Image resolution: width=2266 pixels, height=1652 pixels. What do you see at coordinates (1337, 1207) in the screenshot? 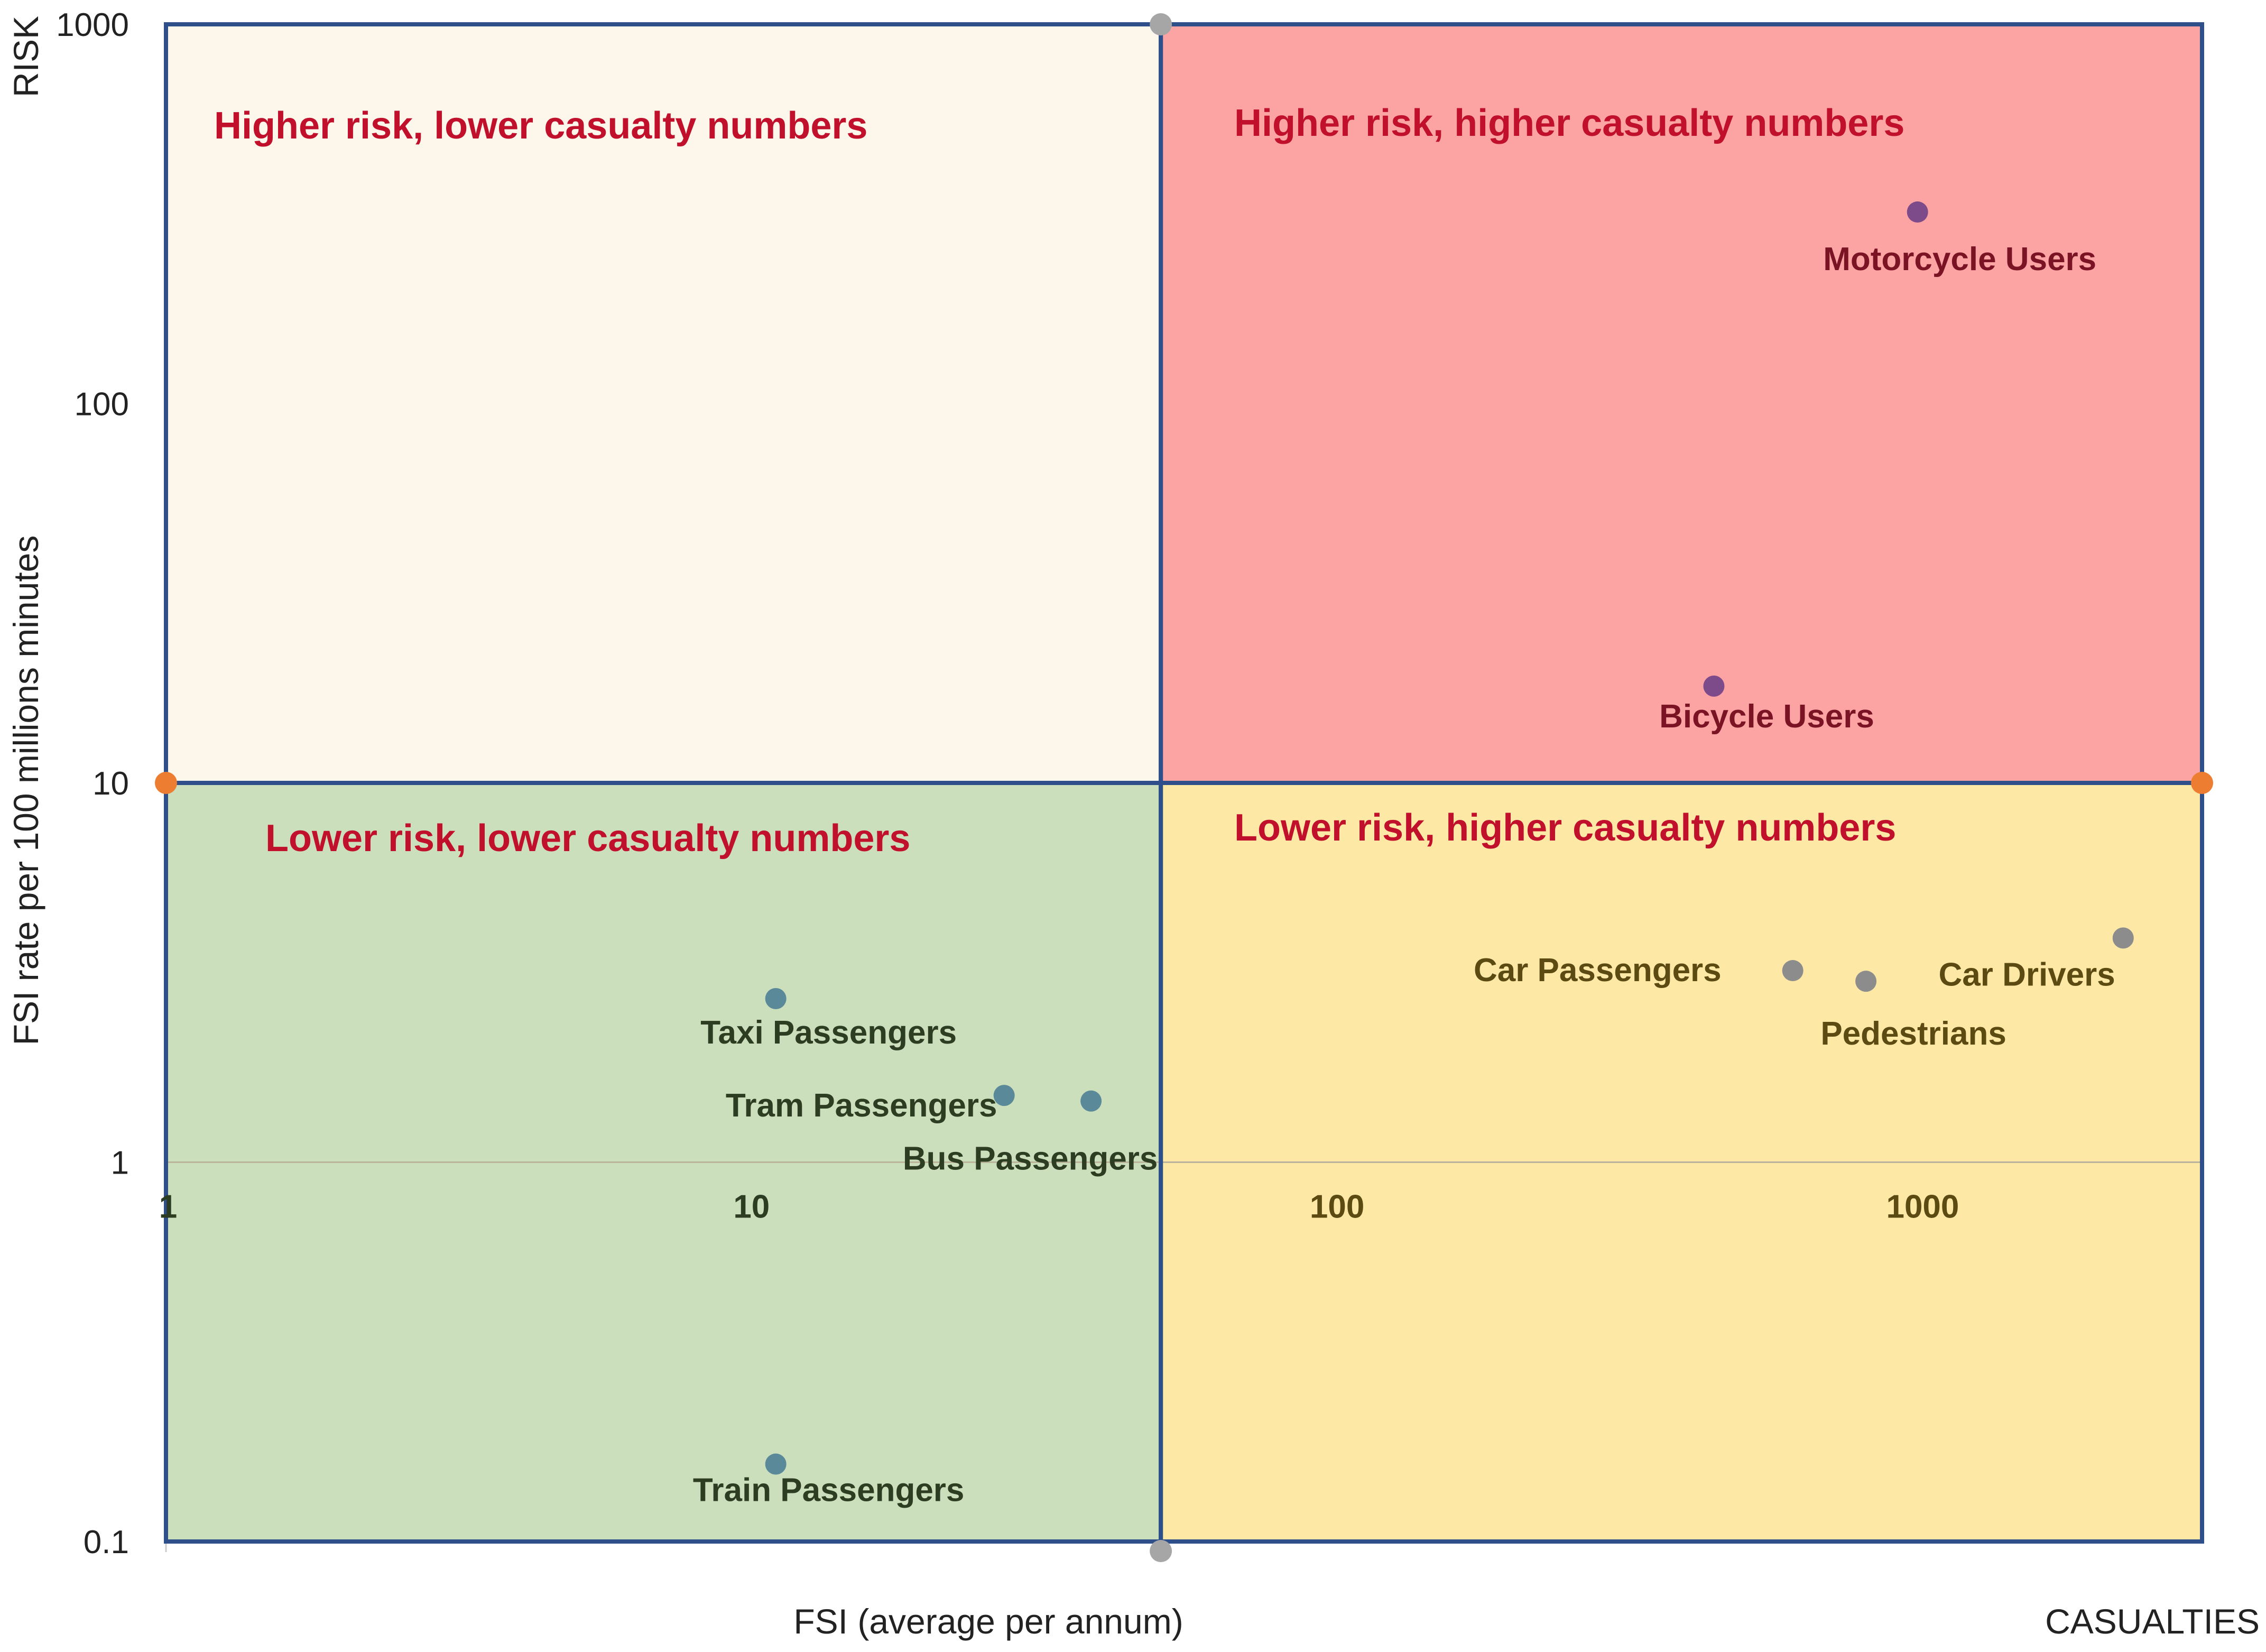
I see `x-tick-label: 100` at bounding box center [1337, 1207].